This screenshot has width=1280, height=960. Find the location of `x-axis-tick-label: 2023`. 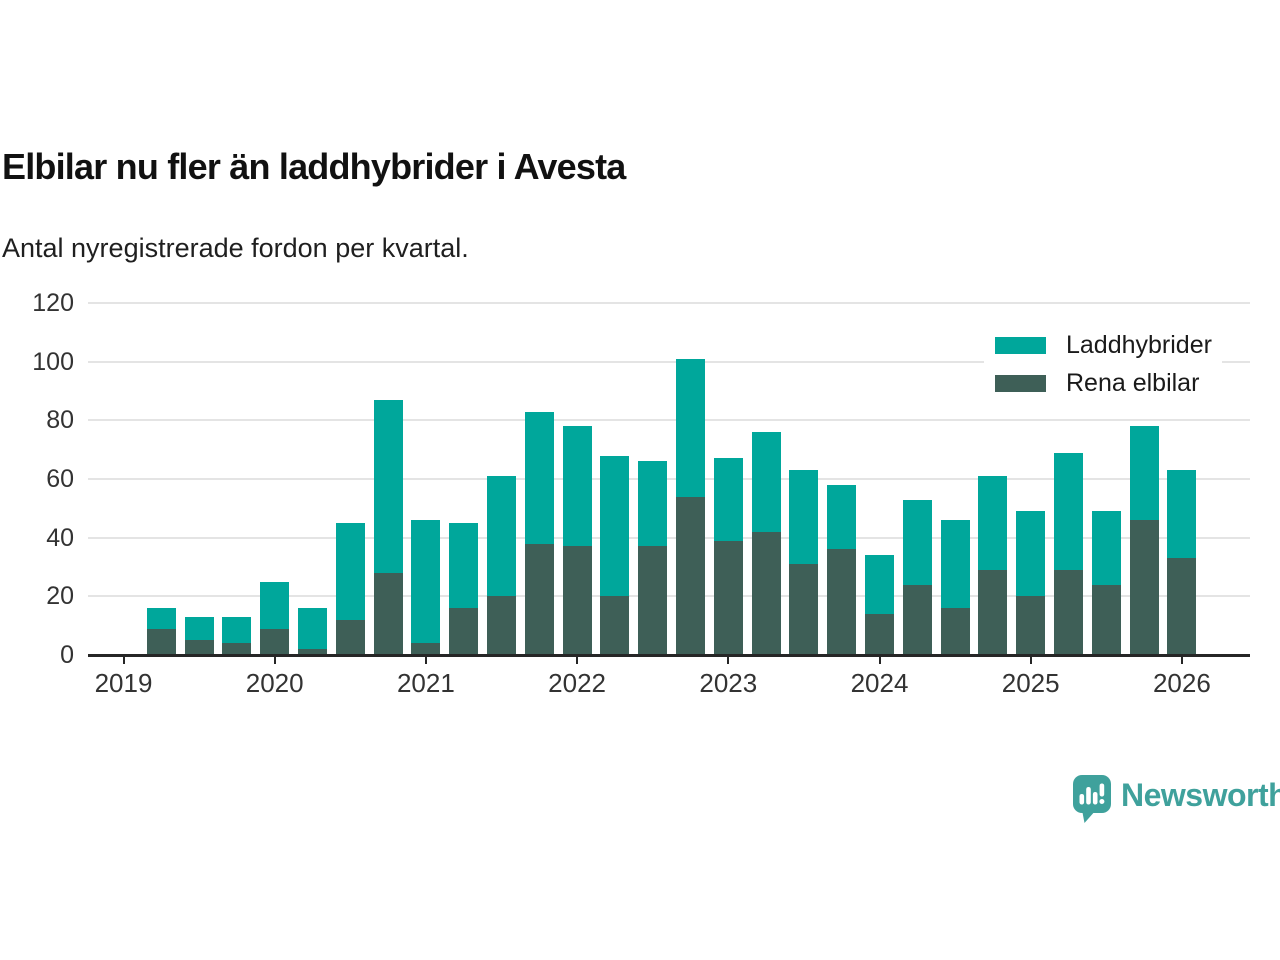

x-axis-tick-label: 2023 is located at coordinates (728, 683).